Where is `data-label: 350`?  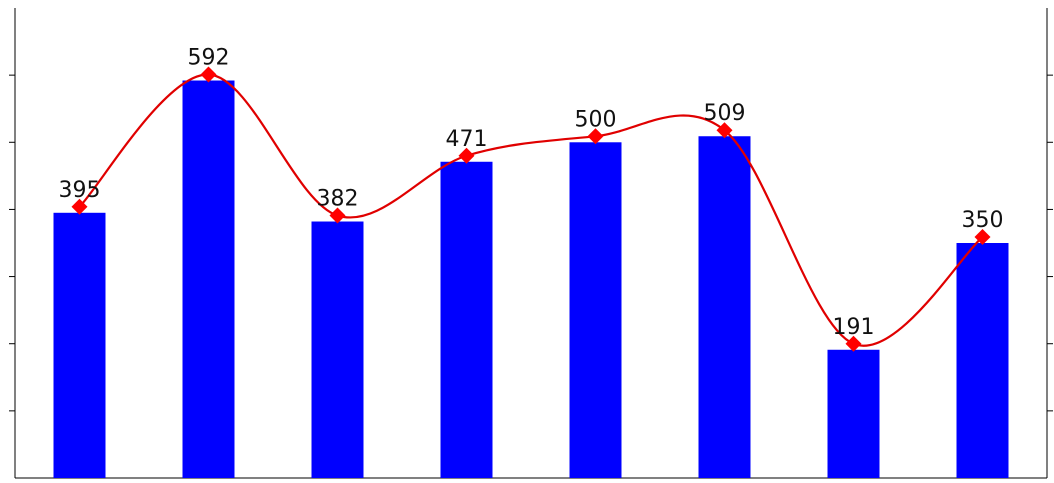
data-label: 350 is located at coordinates (983, 220).